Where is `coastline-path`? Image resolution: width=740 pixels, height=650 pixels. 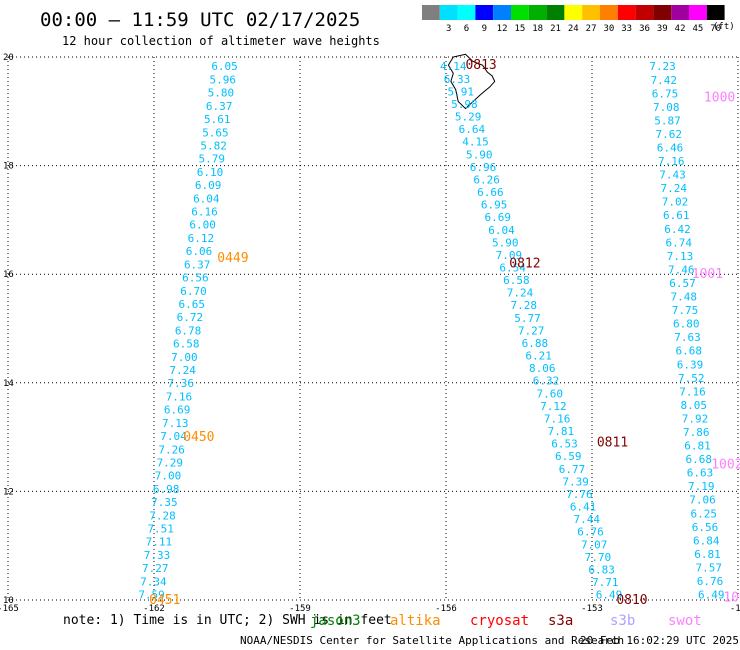
coastline-path is located at coordinates (471, 81).